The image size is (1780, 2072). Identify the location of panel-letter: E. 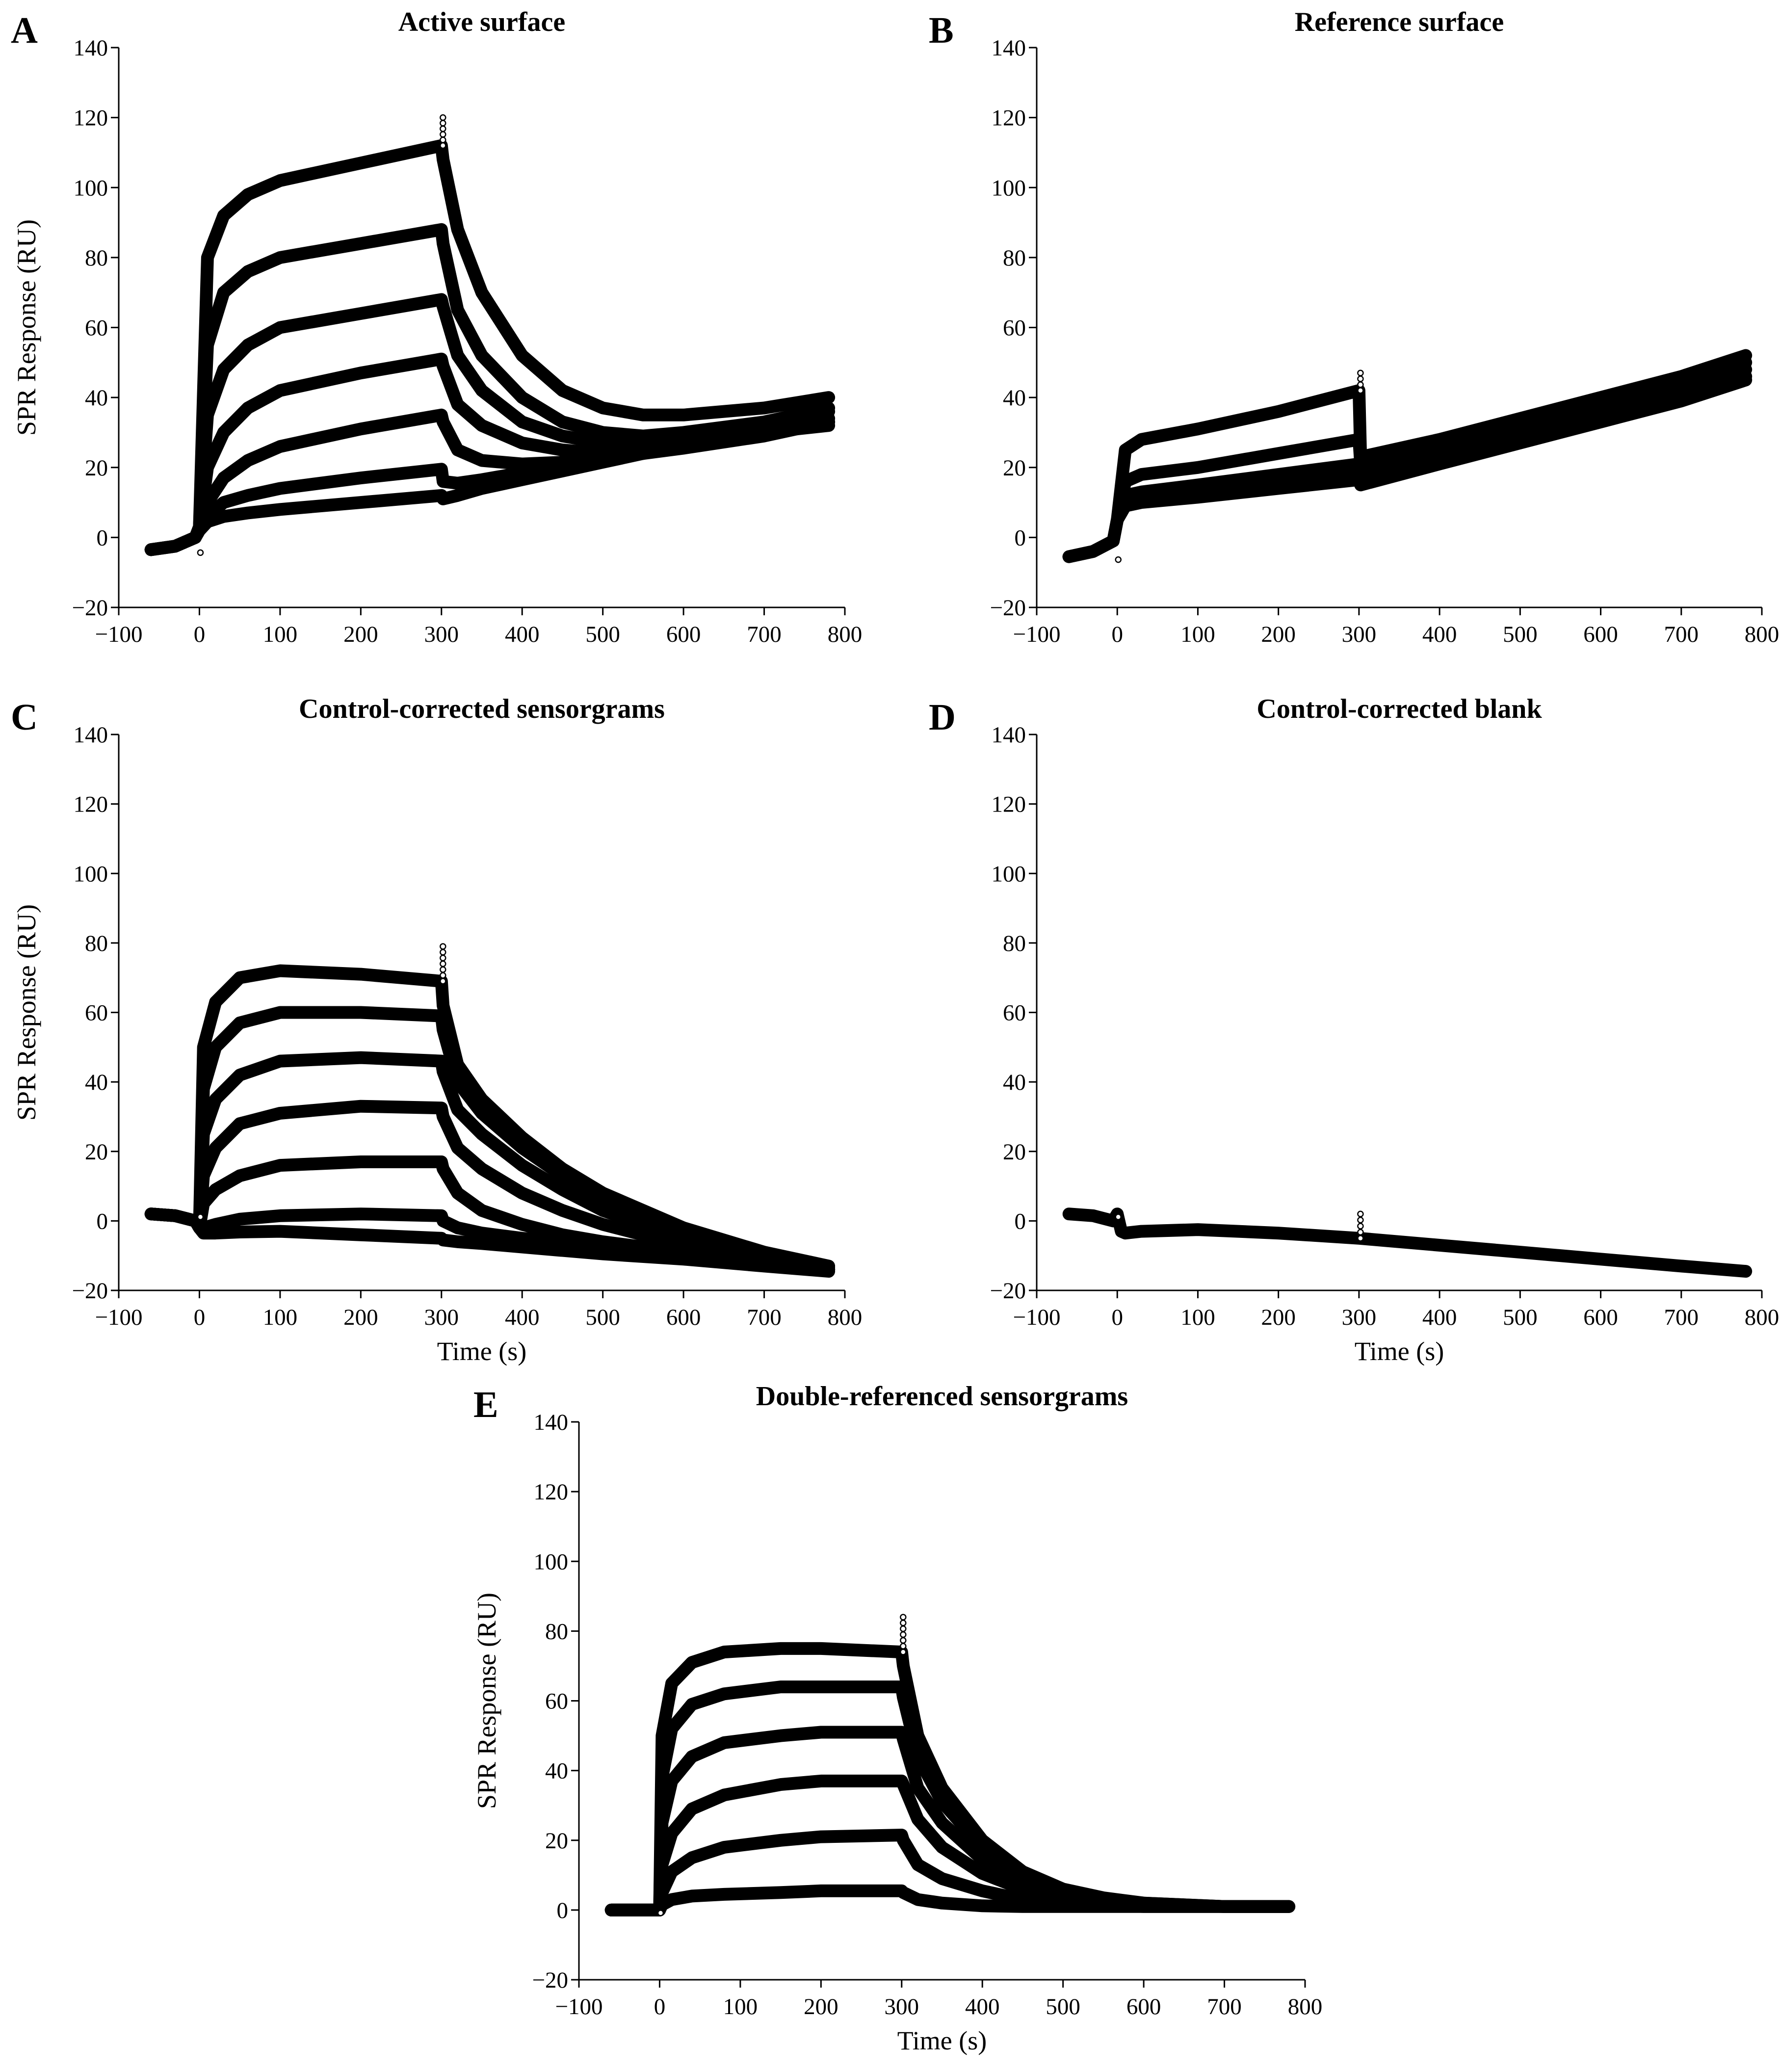
(486, 1404).